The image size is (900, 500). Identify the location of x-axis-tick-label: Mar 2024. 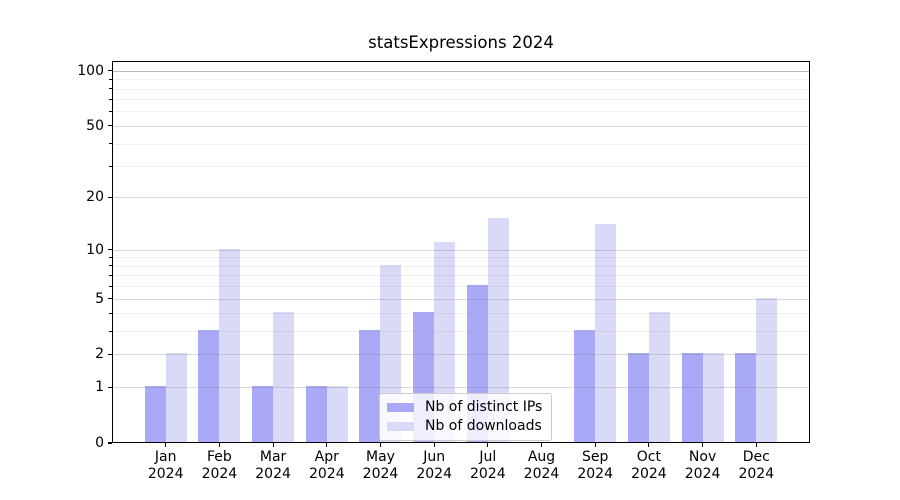
(273, 465).